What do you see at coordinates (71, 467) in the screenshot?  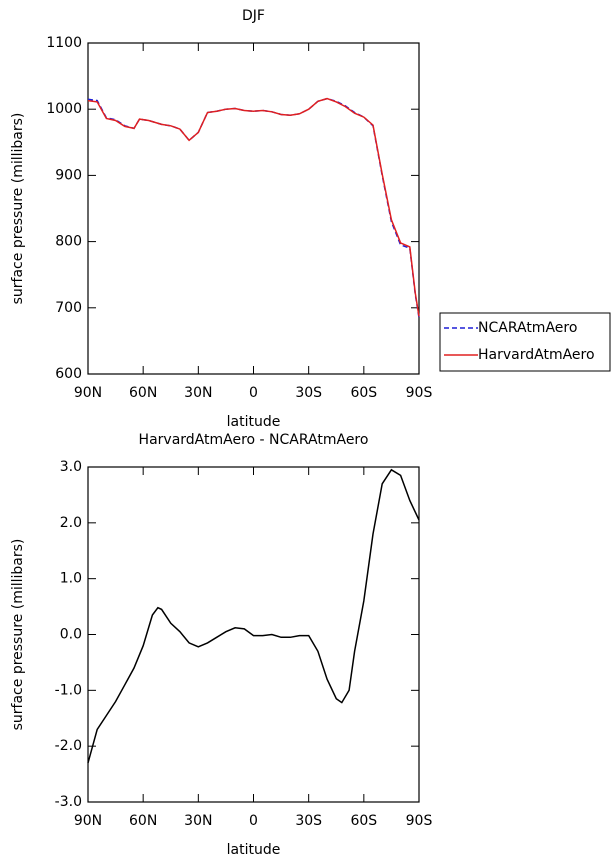 I see `y-tick-label: 3.0` at bounding box center [71, 467].